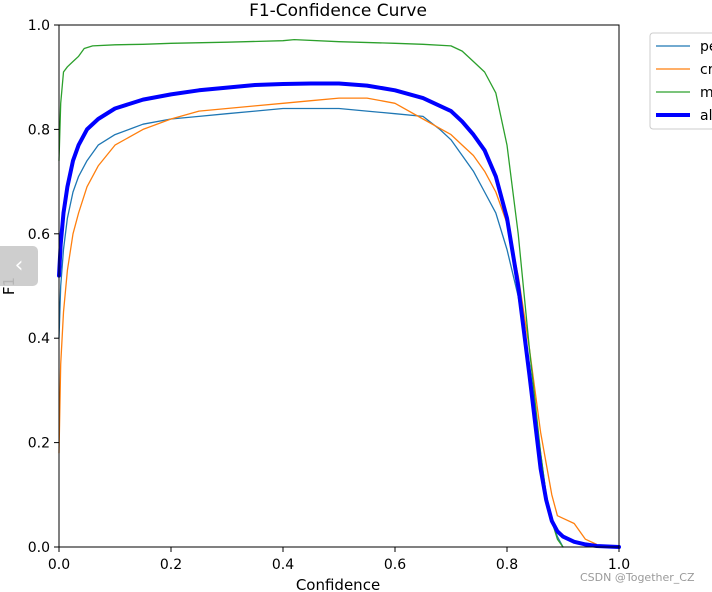  I want to click on previous-nav-button: ‹, so click(19, 266).